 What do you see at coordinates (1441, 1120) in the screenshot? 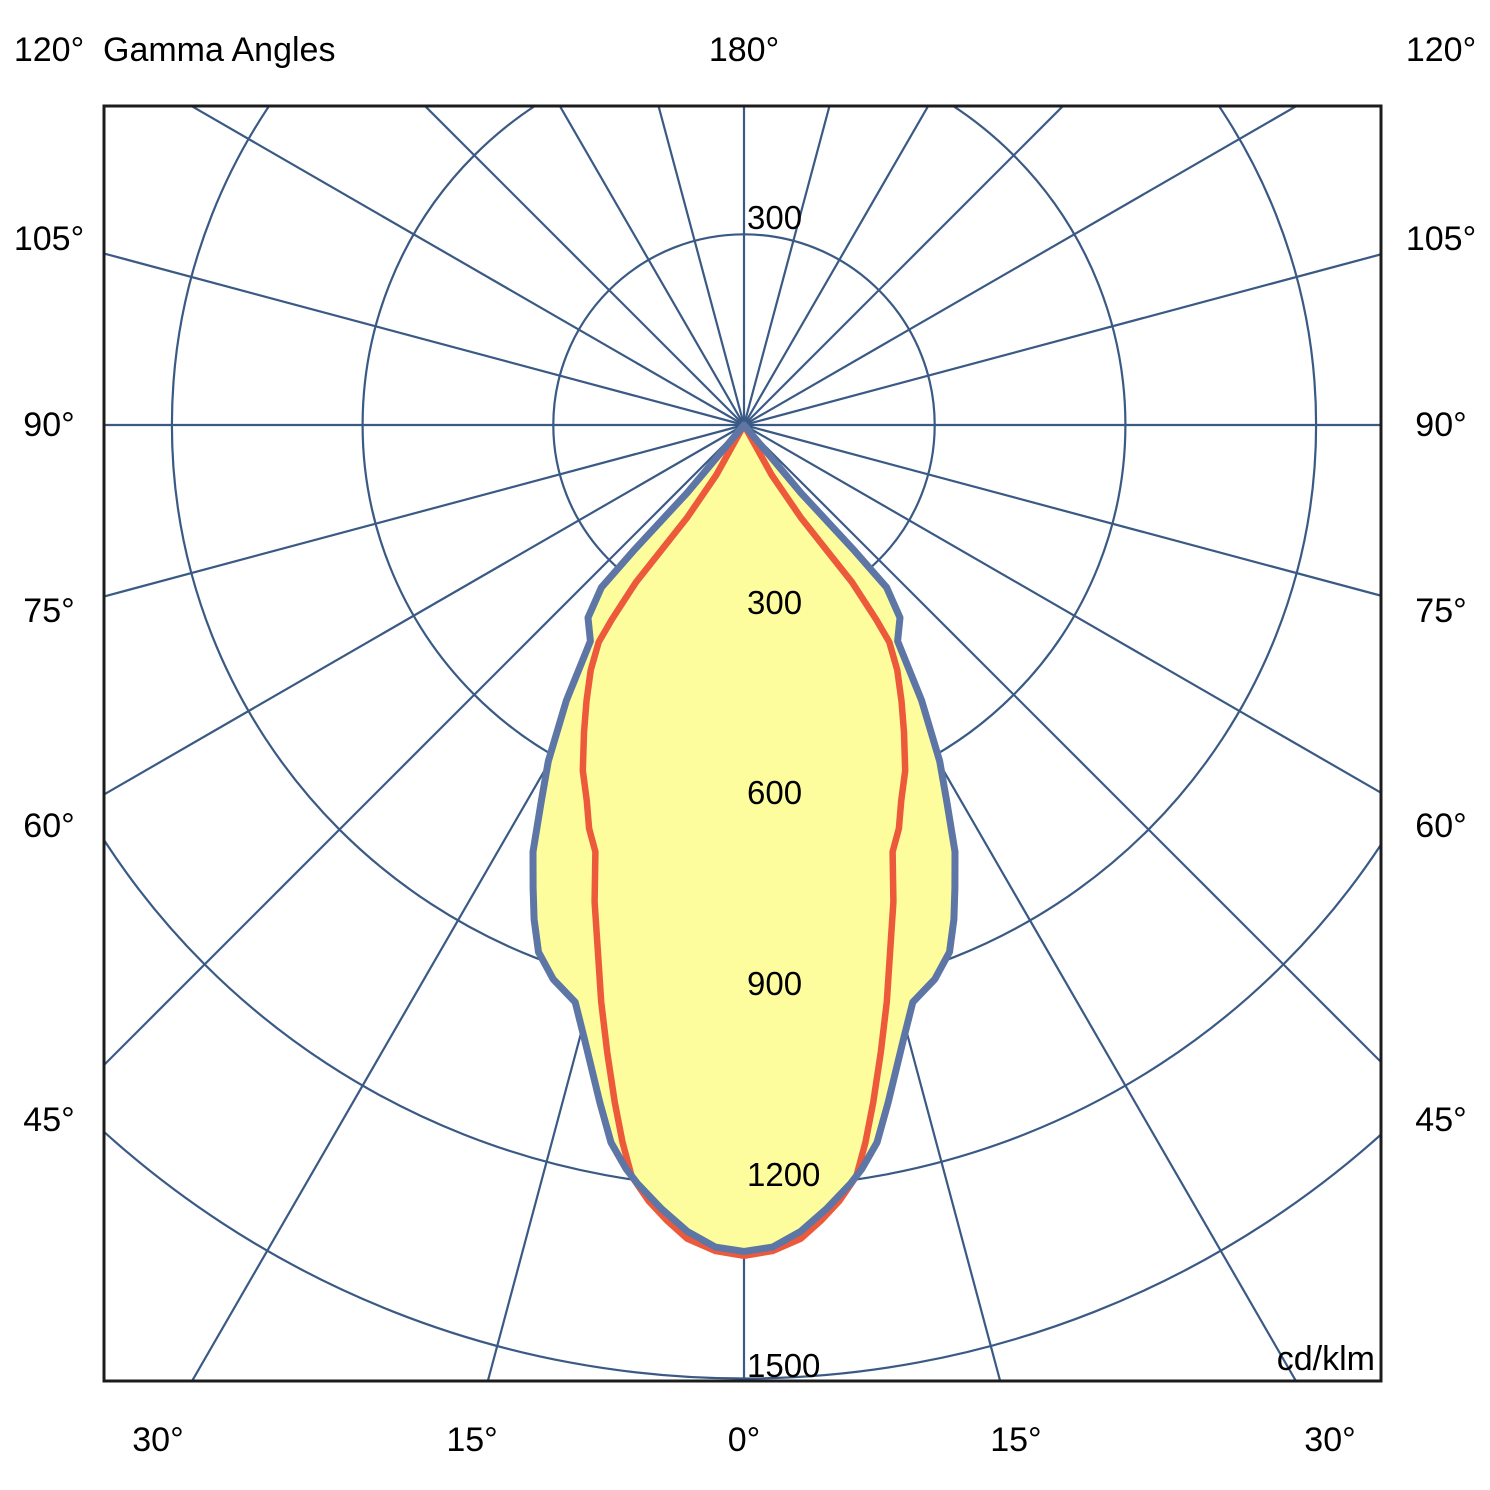
I see `angle-label-right-45: 45°` at bounding box center [1441, 1120].